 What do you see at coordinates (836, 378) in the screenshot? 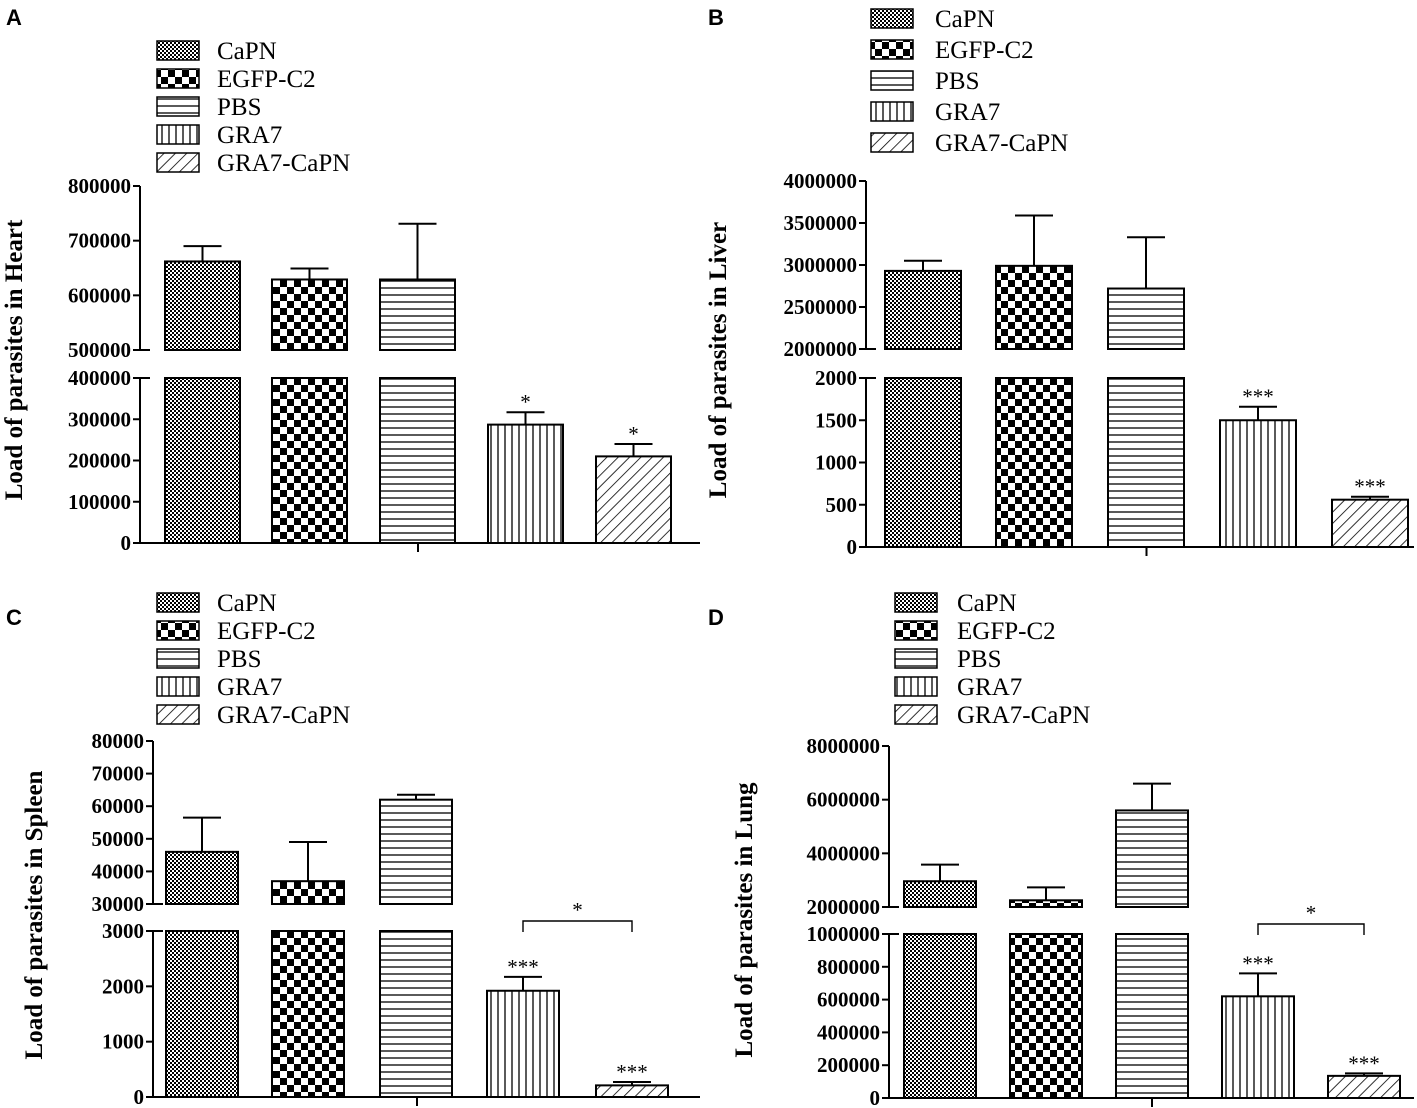
I see `panel-b-y-tick-label: 2000` at bounding box center [836, 378].